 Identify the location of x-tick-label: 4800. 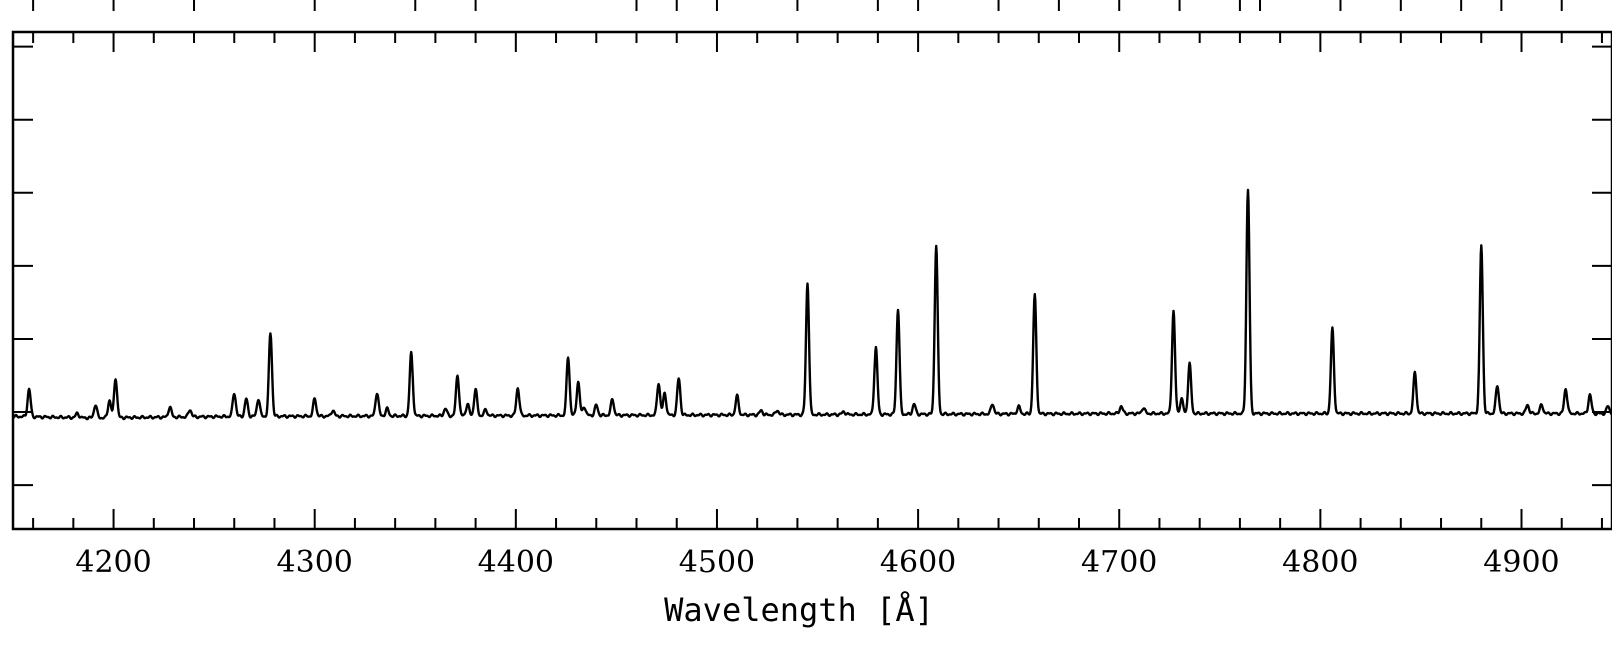
(1320, 562).